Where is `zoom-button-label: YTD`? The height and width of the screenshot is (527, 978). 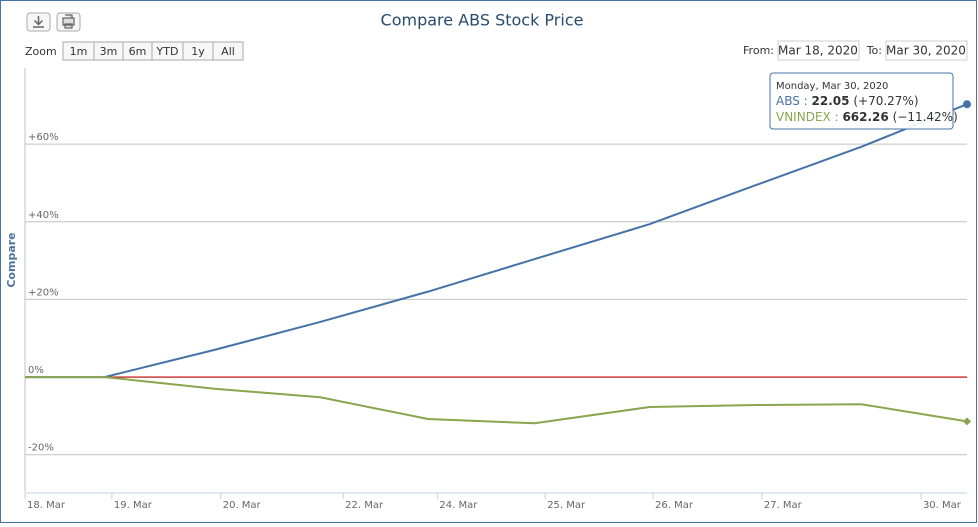 zoom-button-label: YTD is located at coordinates (167, 51).